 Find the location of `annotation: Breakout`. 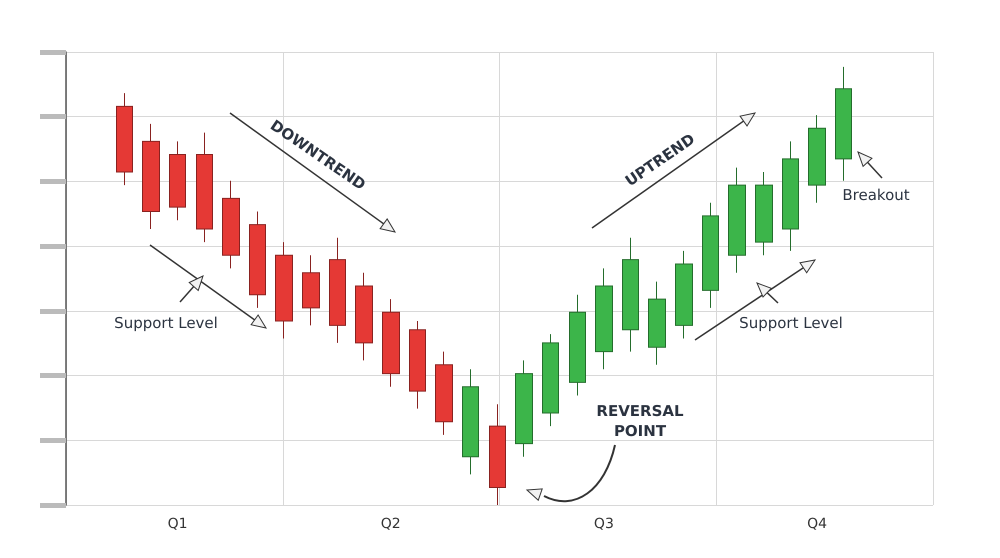

annotation: Breakout is located at coordinates (876, 195).